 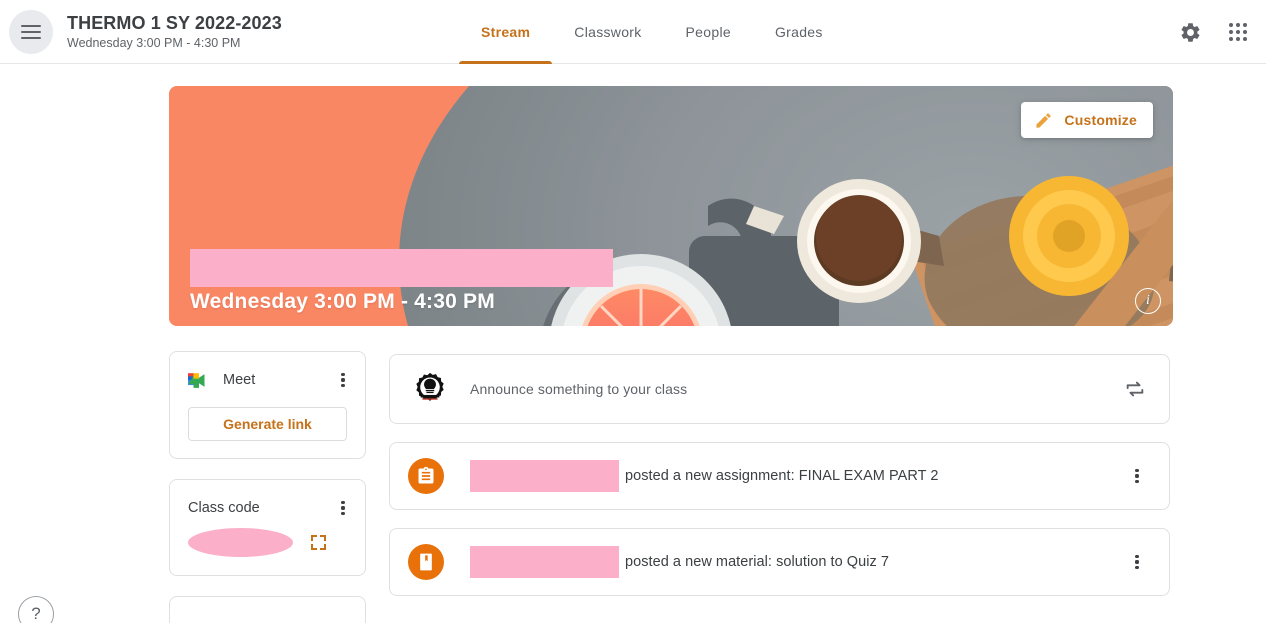 I want to click on material-book-icon, so click(x=426, y=562).